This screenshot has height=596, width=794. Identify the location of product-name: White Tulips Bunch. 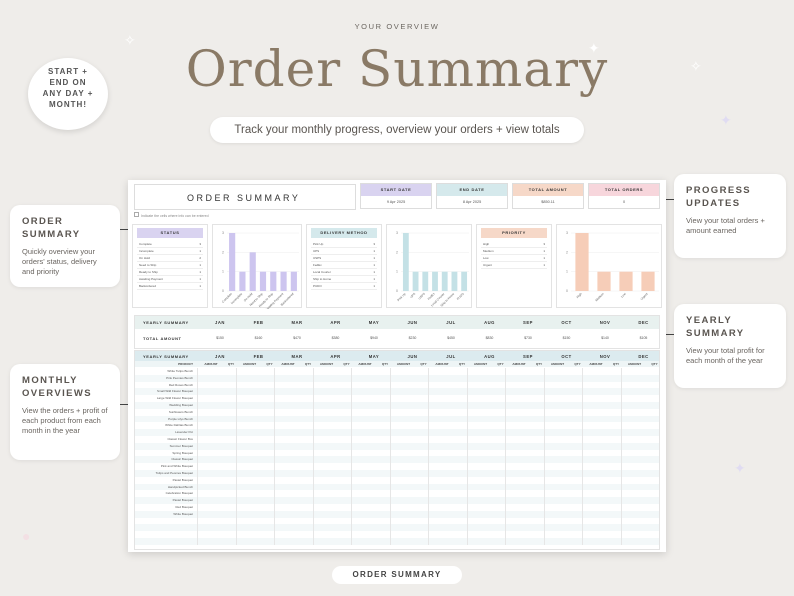
(180, 371).